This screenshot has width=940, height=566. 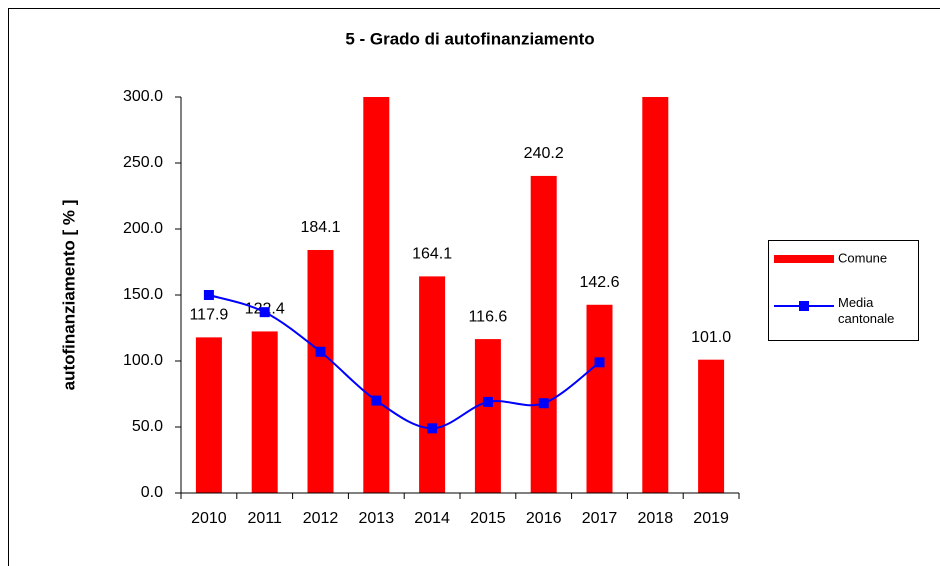 What do you see at coordinates (320, 227) in the screenshot?
I see `data-label: 184.1` at bounding box center [320, 227].